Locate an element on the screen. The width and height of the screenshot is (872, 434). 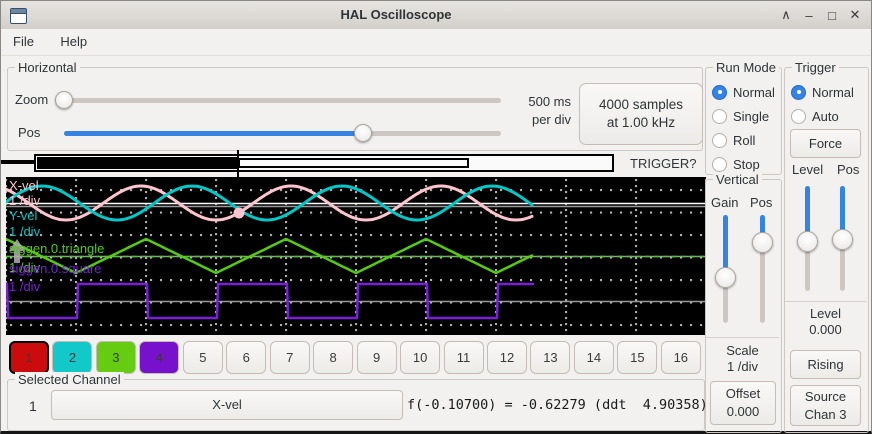
trigger-panel: Trigger is located at coordinates (826, 246).